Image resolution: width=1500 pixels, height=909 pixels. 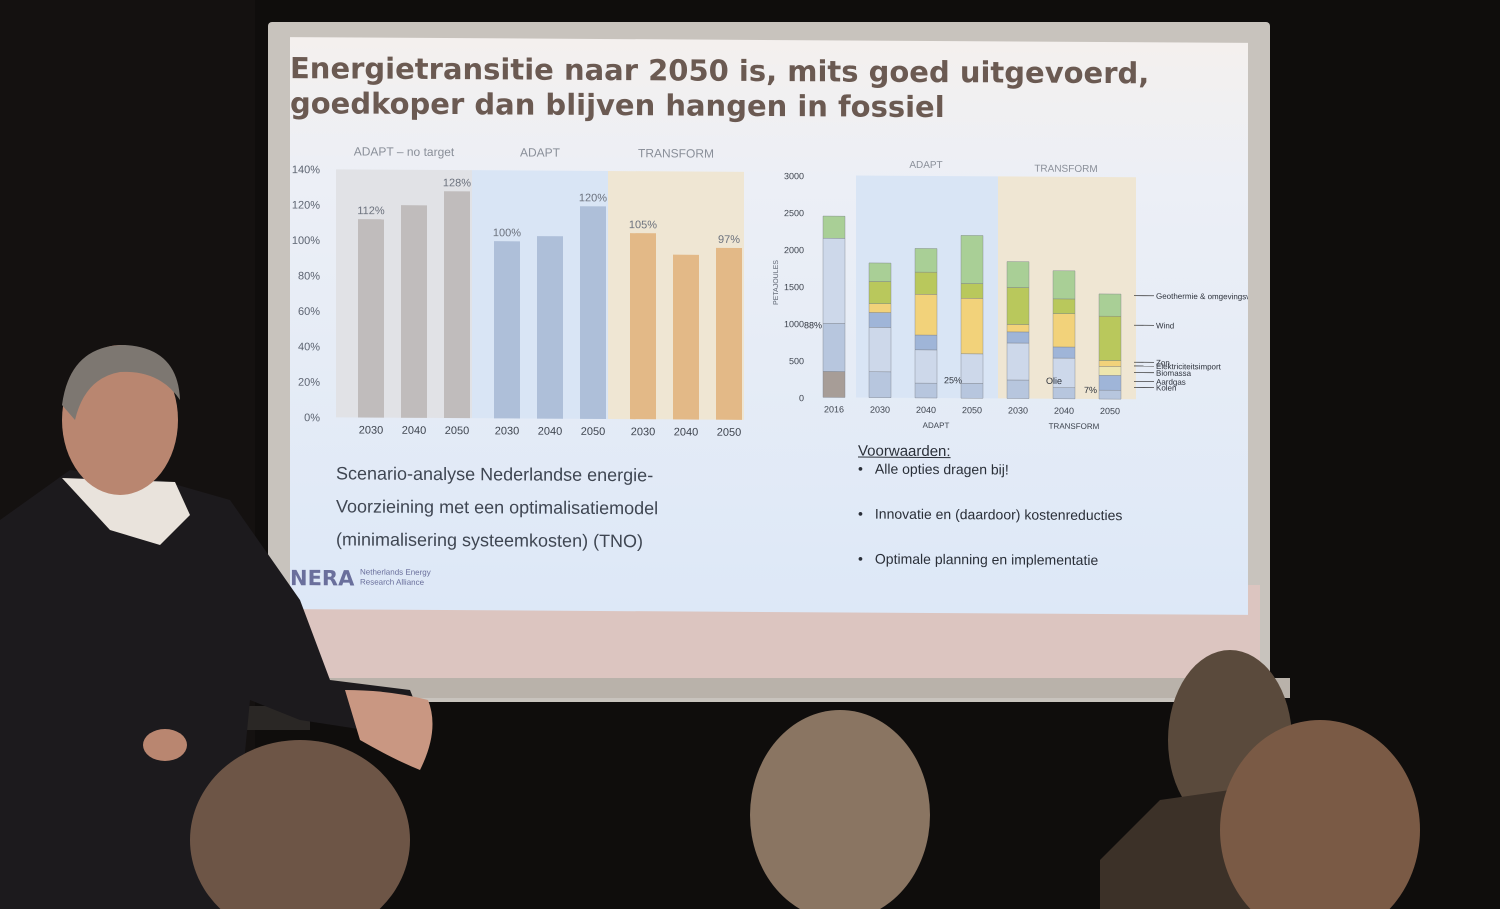 I want to click on data-label: 100%, so click(x=507, y=233).